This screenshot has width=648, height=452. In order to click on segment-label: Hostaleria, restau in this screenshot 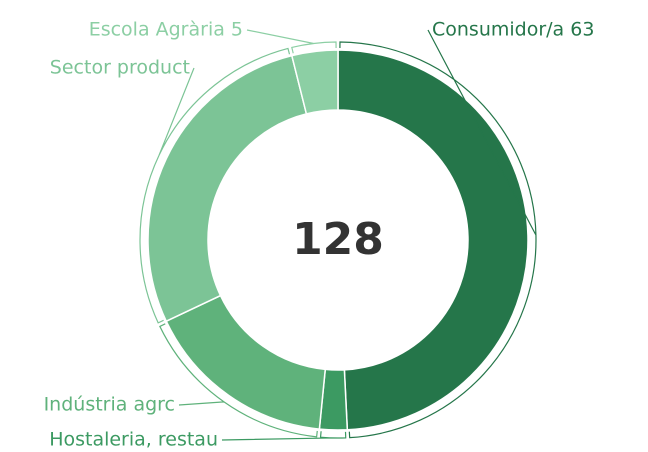, I will do `click(133, 440)`.